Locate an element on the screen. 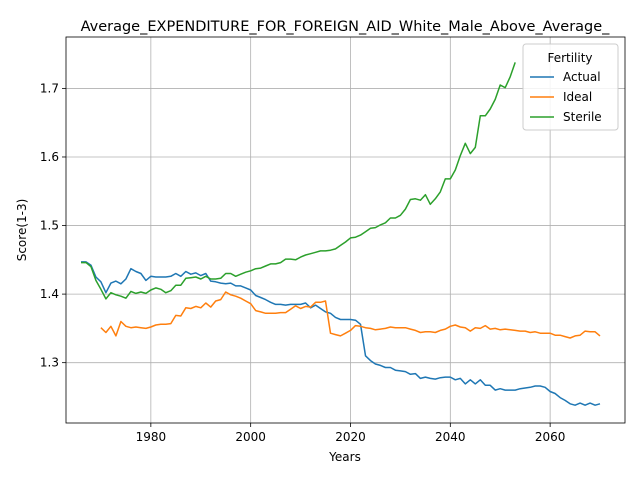  y-tick-label: 1.4 is located at coordinates (49, 294).